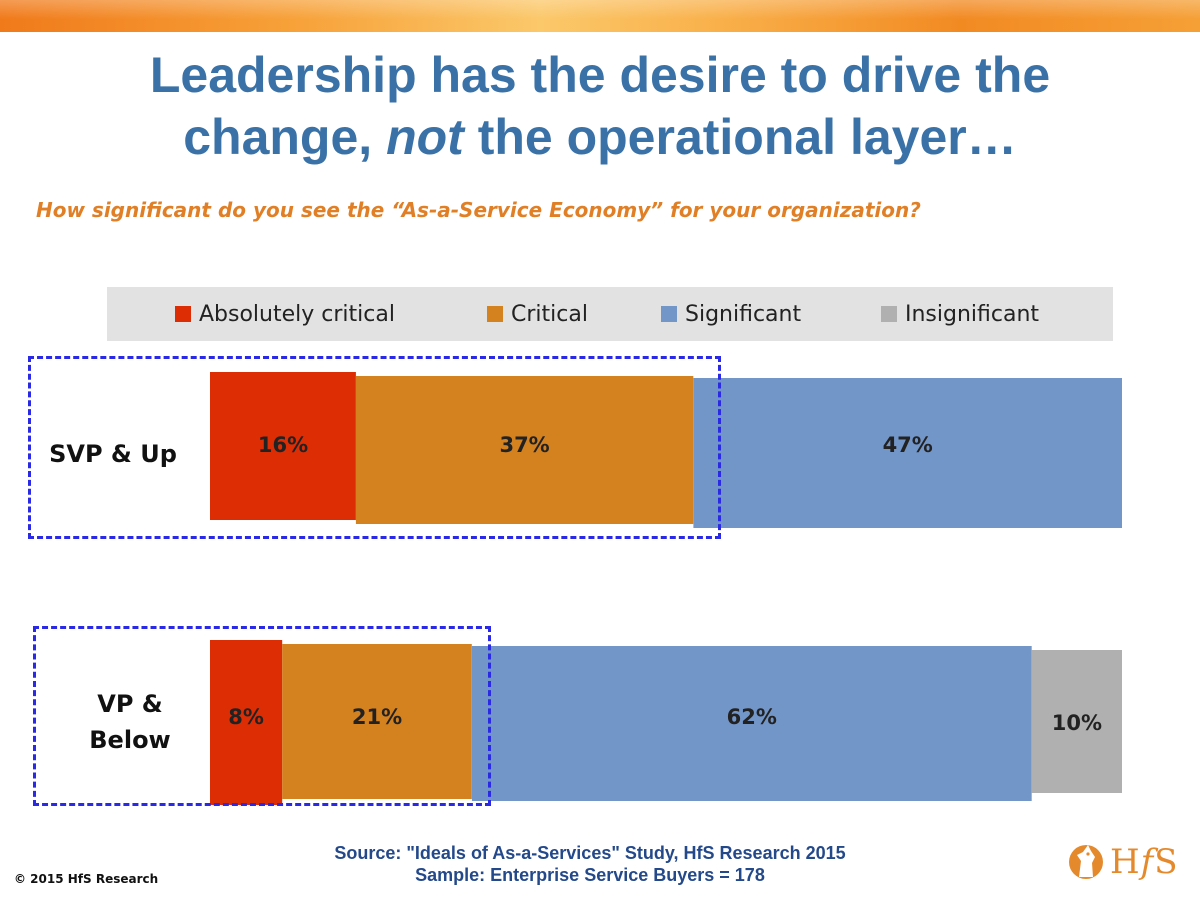 The width and height of the screenshot is (1200, 900). I want to click on legend-label: Significant, so click(743, 314).